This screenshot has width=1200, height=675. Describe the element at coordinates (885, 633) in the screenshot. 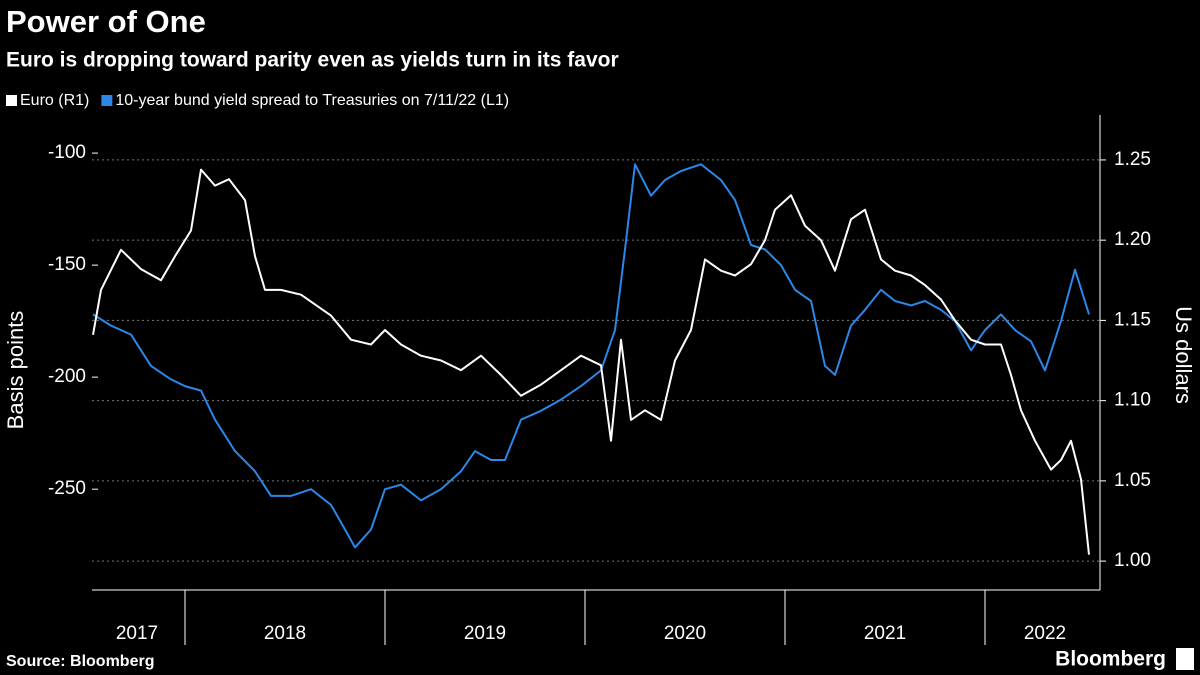

I see `x-tick-label: 2021` at that location.